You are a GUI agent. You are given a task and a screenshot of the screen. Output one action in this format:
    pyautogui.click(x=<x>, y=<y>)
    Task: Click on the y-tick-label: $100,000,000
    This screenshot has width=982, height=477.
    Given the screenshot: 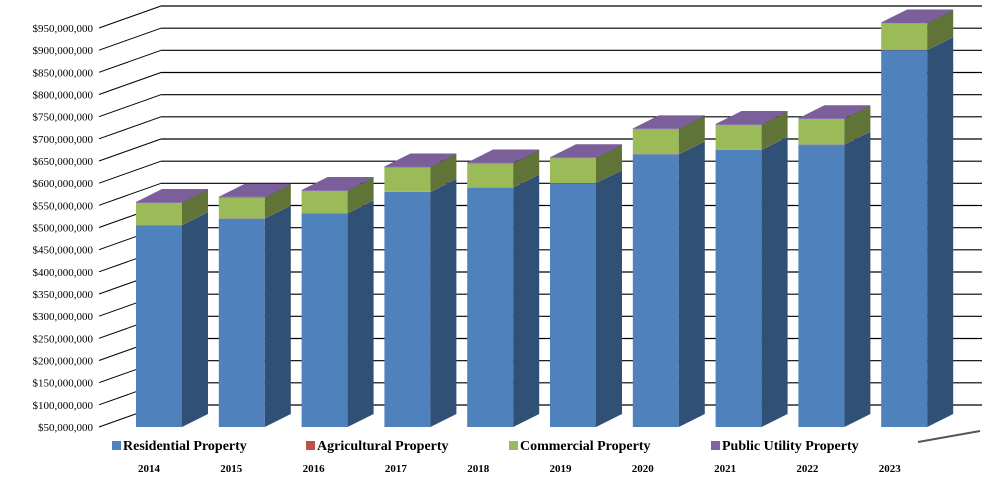 What is the action you would take?
    pyautogui.click(x=63, y=406)
    